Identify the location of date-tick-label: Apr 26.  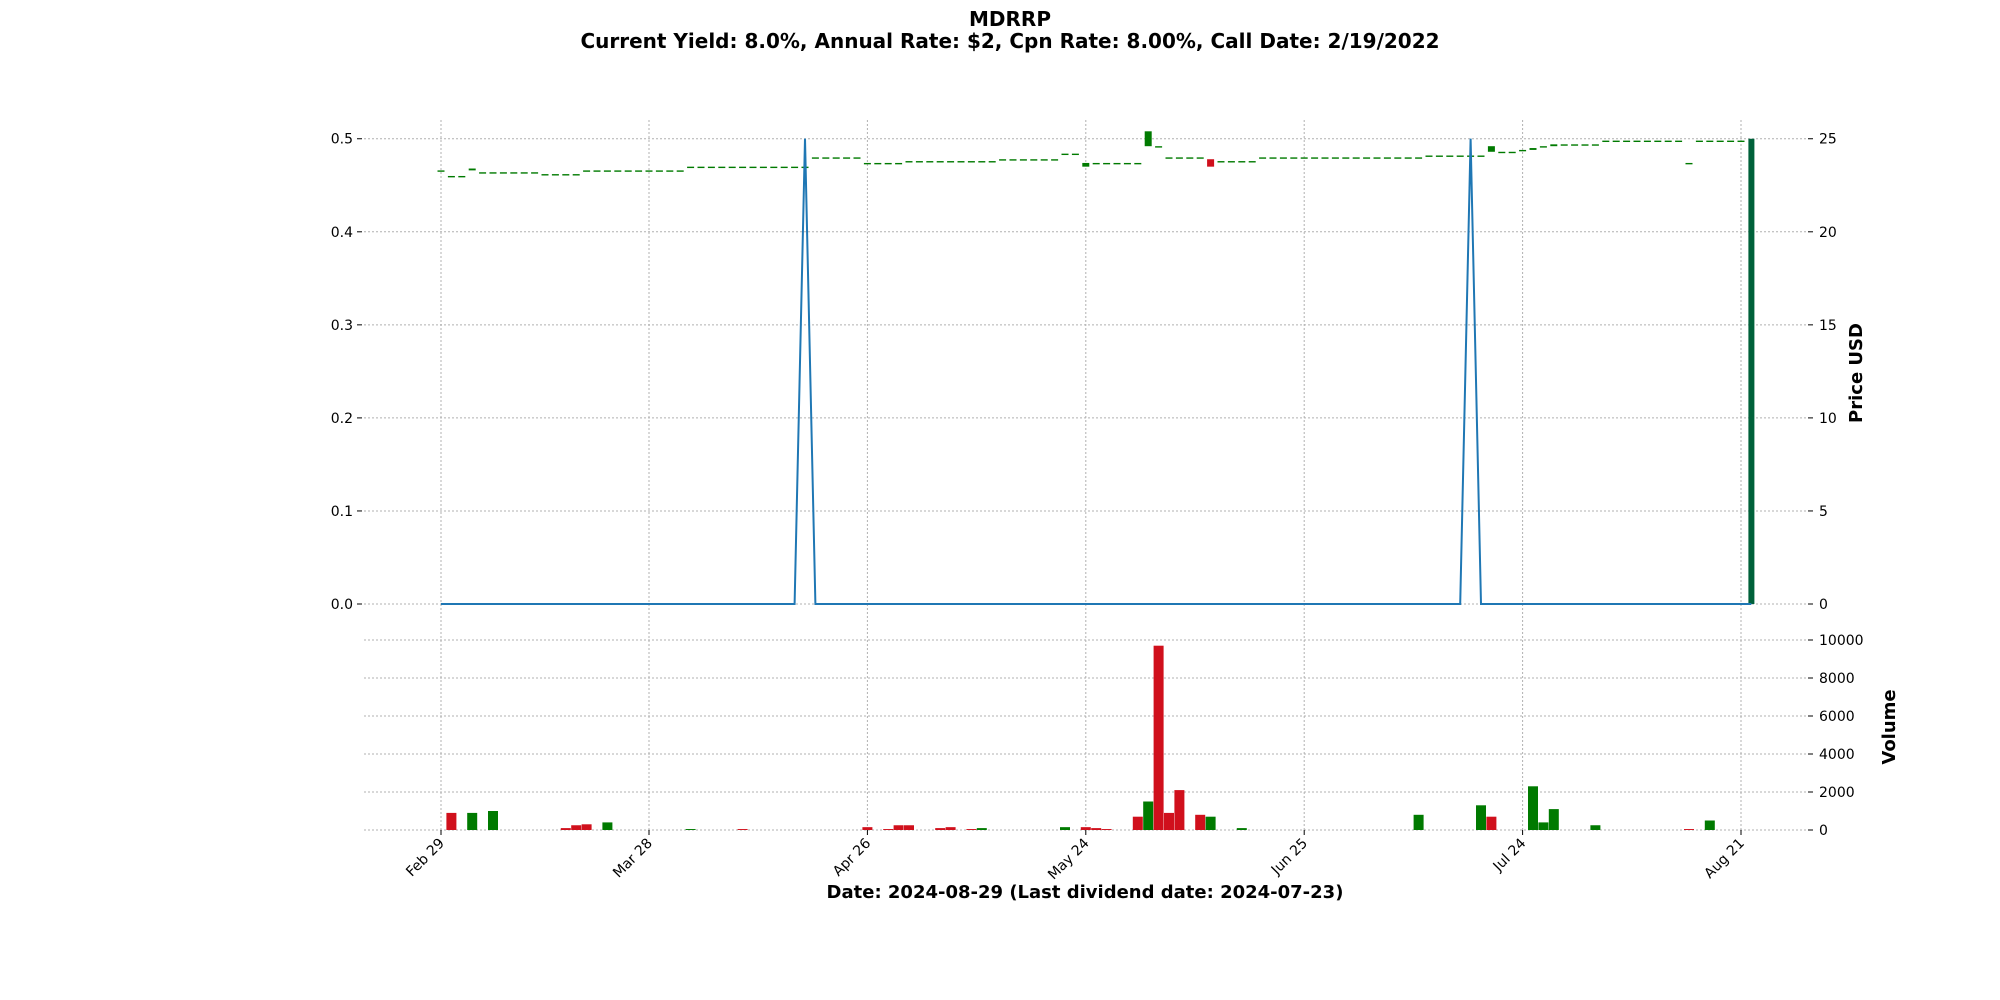
(852, 857).